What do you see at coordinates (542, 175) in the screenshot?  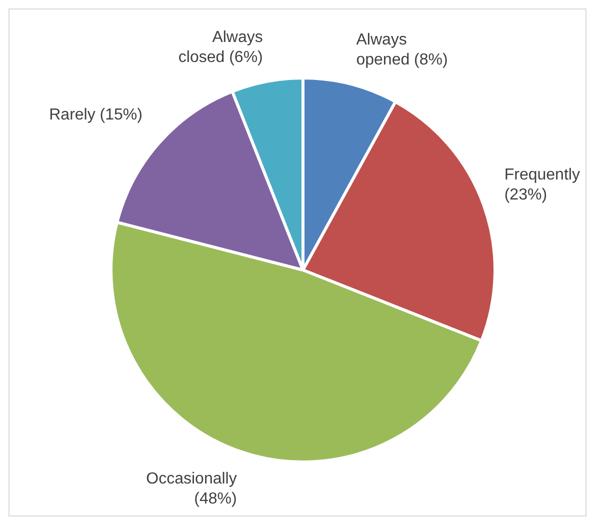 I see `slice-label: Frequently` at bounding box center [542, 175].